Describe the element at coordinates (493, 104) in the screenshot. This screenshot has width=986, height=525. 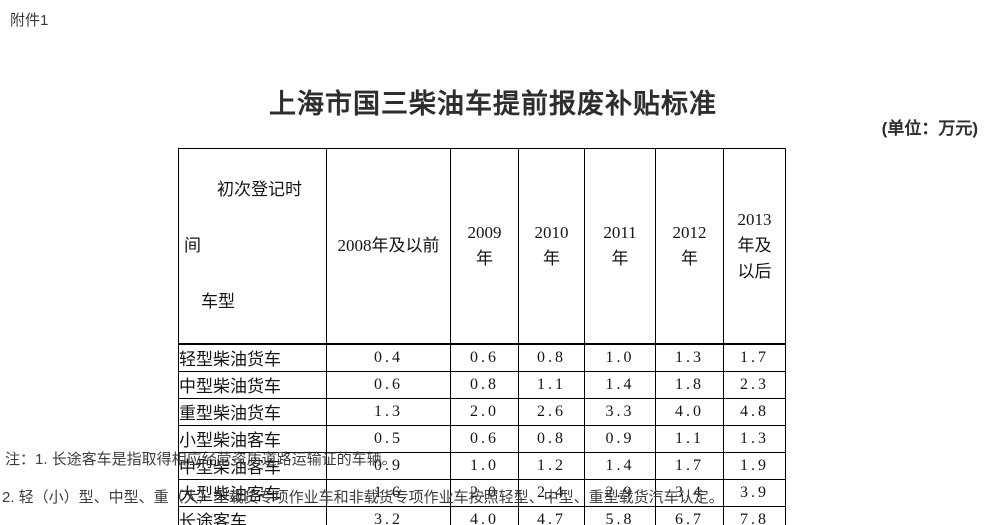
I see `page-title: 上海市国三柴油车提前报废补贴标准` at that location.